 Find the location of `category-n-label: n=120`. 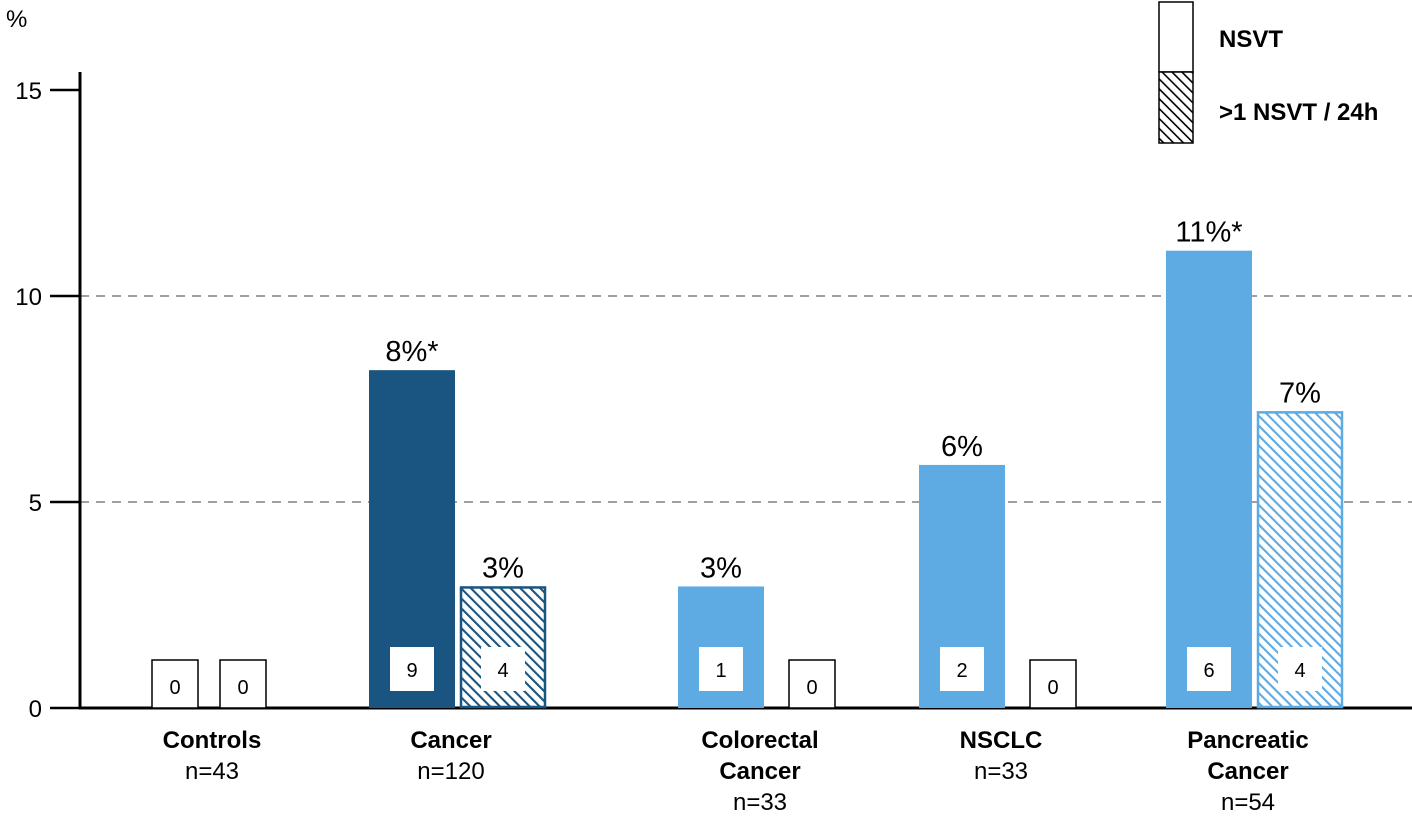

category-n-label: n=120 is located at coordinates (450, 771).